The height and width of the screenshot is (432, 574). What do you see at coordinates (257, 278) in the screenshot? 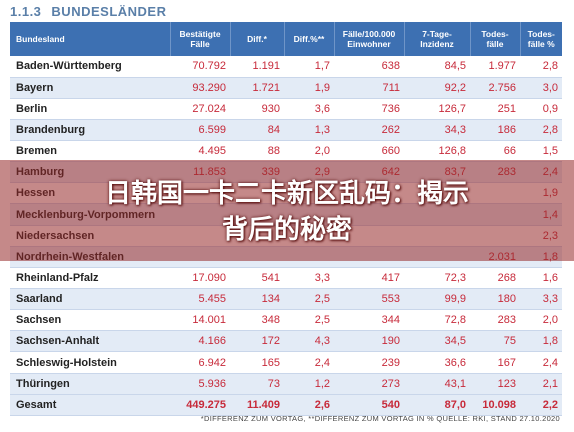
I see `cell-diff: 541` at bounding box center [257, 278].